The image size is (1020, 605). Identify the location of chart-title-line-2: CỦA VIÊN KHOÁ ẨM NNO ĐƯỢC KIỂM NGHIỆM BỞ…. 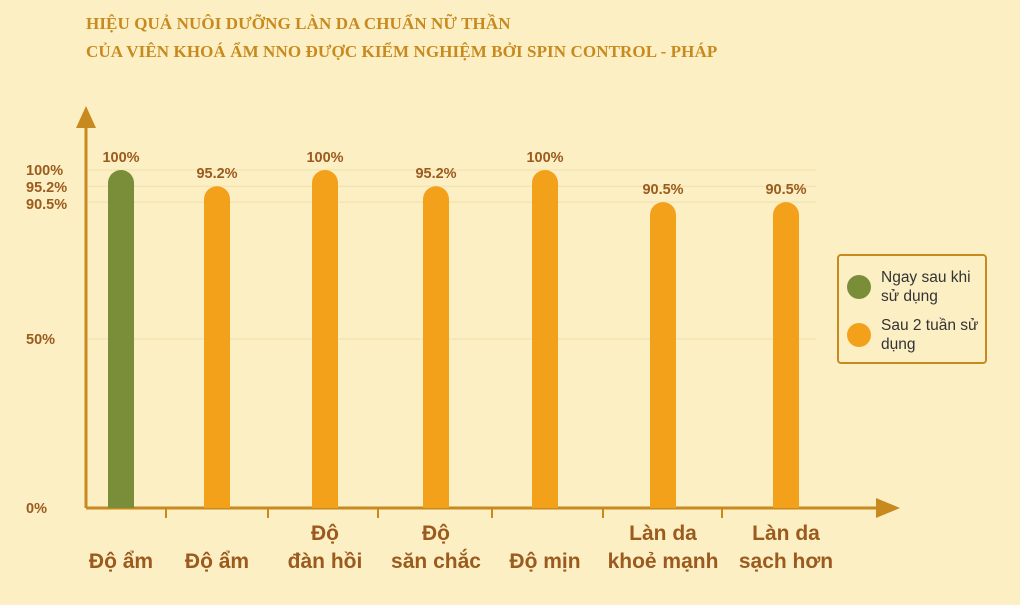
(402, 51).